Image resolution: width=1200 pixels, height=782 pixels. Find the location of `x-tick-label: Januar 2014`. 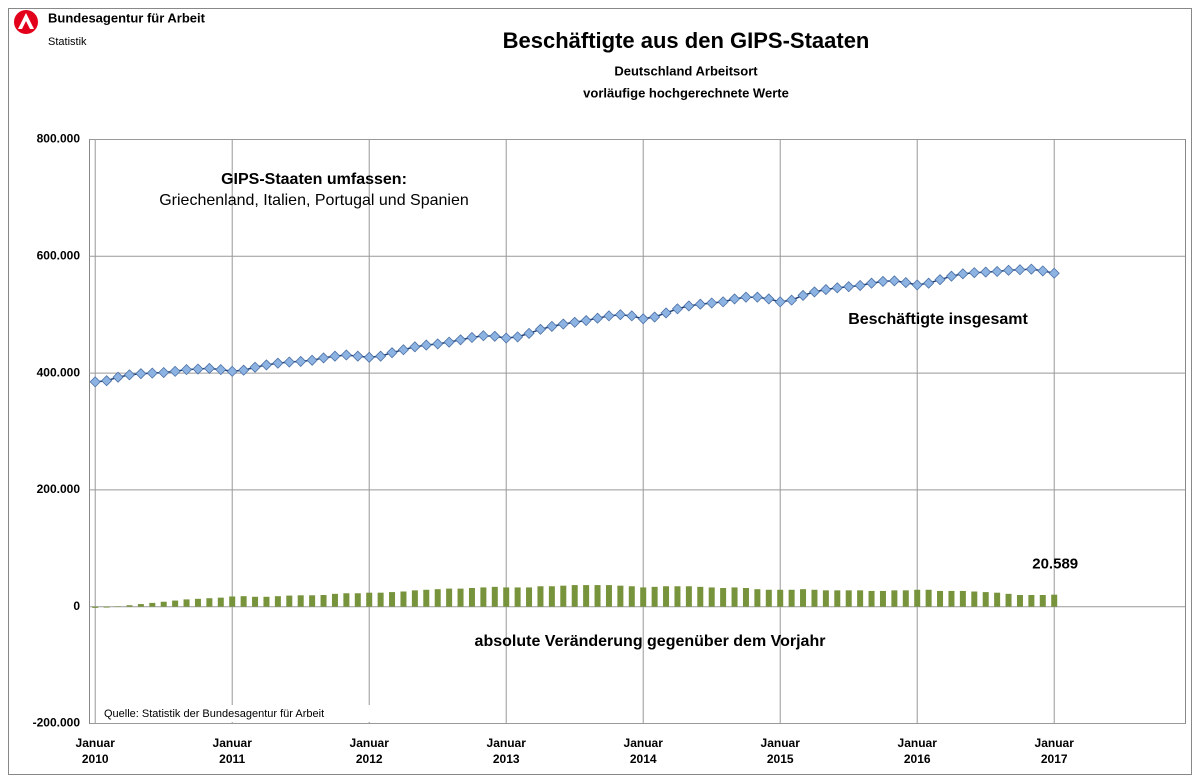

x-tick-label: Januar 2014 is located at coordinates (643, 751).